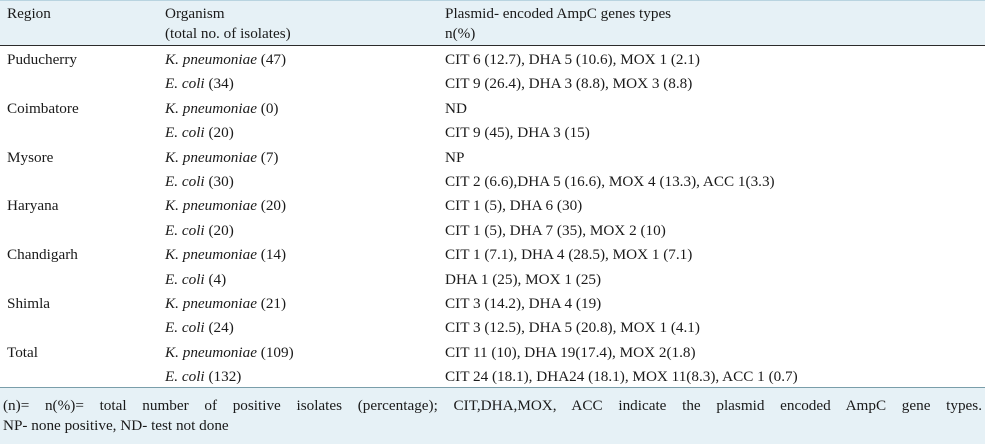  Describe the element at coordinates (267, 157) in the screenshot. I see `isolate-count: (7)` at that location.